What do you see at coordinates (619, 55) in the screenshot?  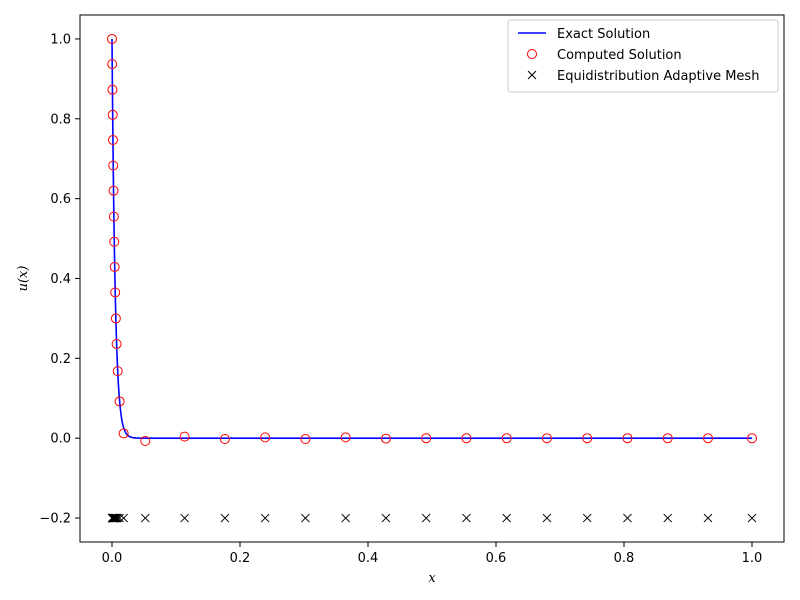 I see `legend-computed-solution-label: Computed Solution` at bounding box center [619, 55].